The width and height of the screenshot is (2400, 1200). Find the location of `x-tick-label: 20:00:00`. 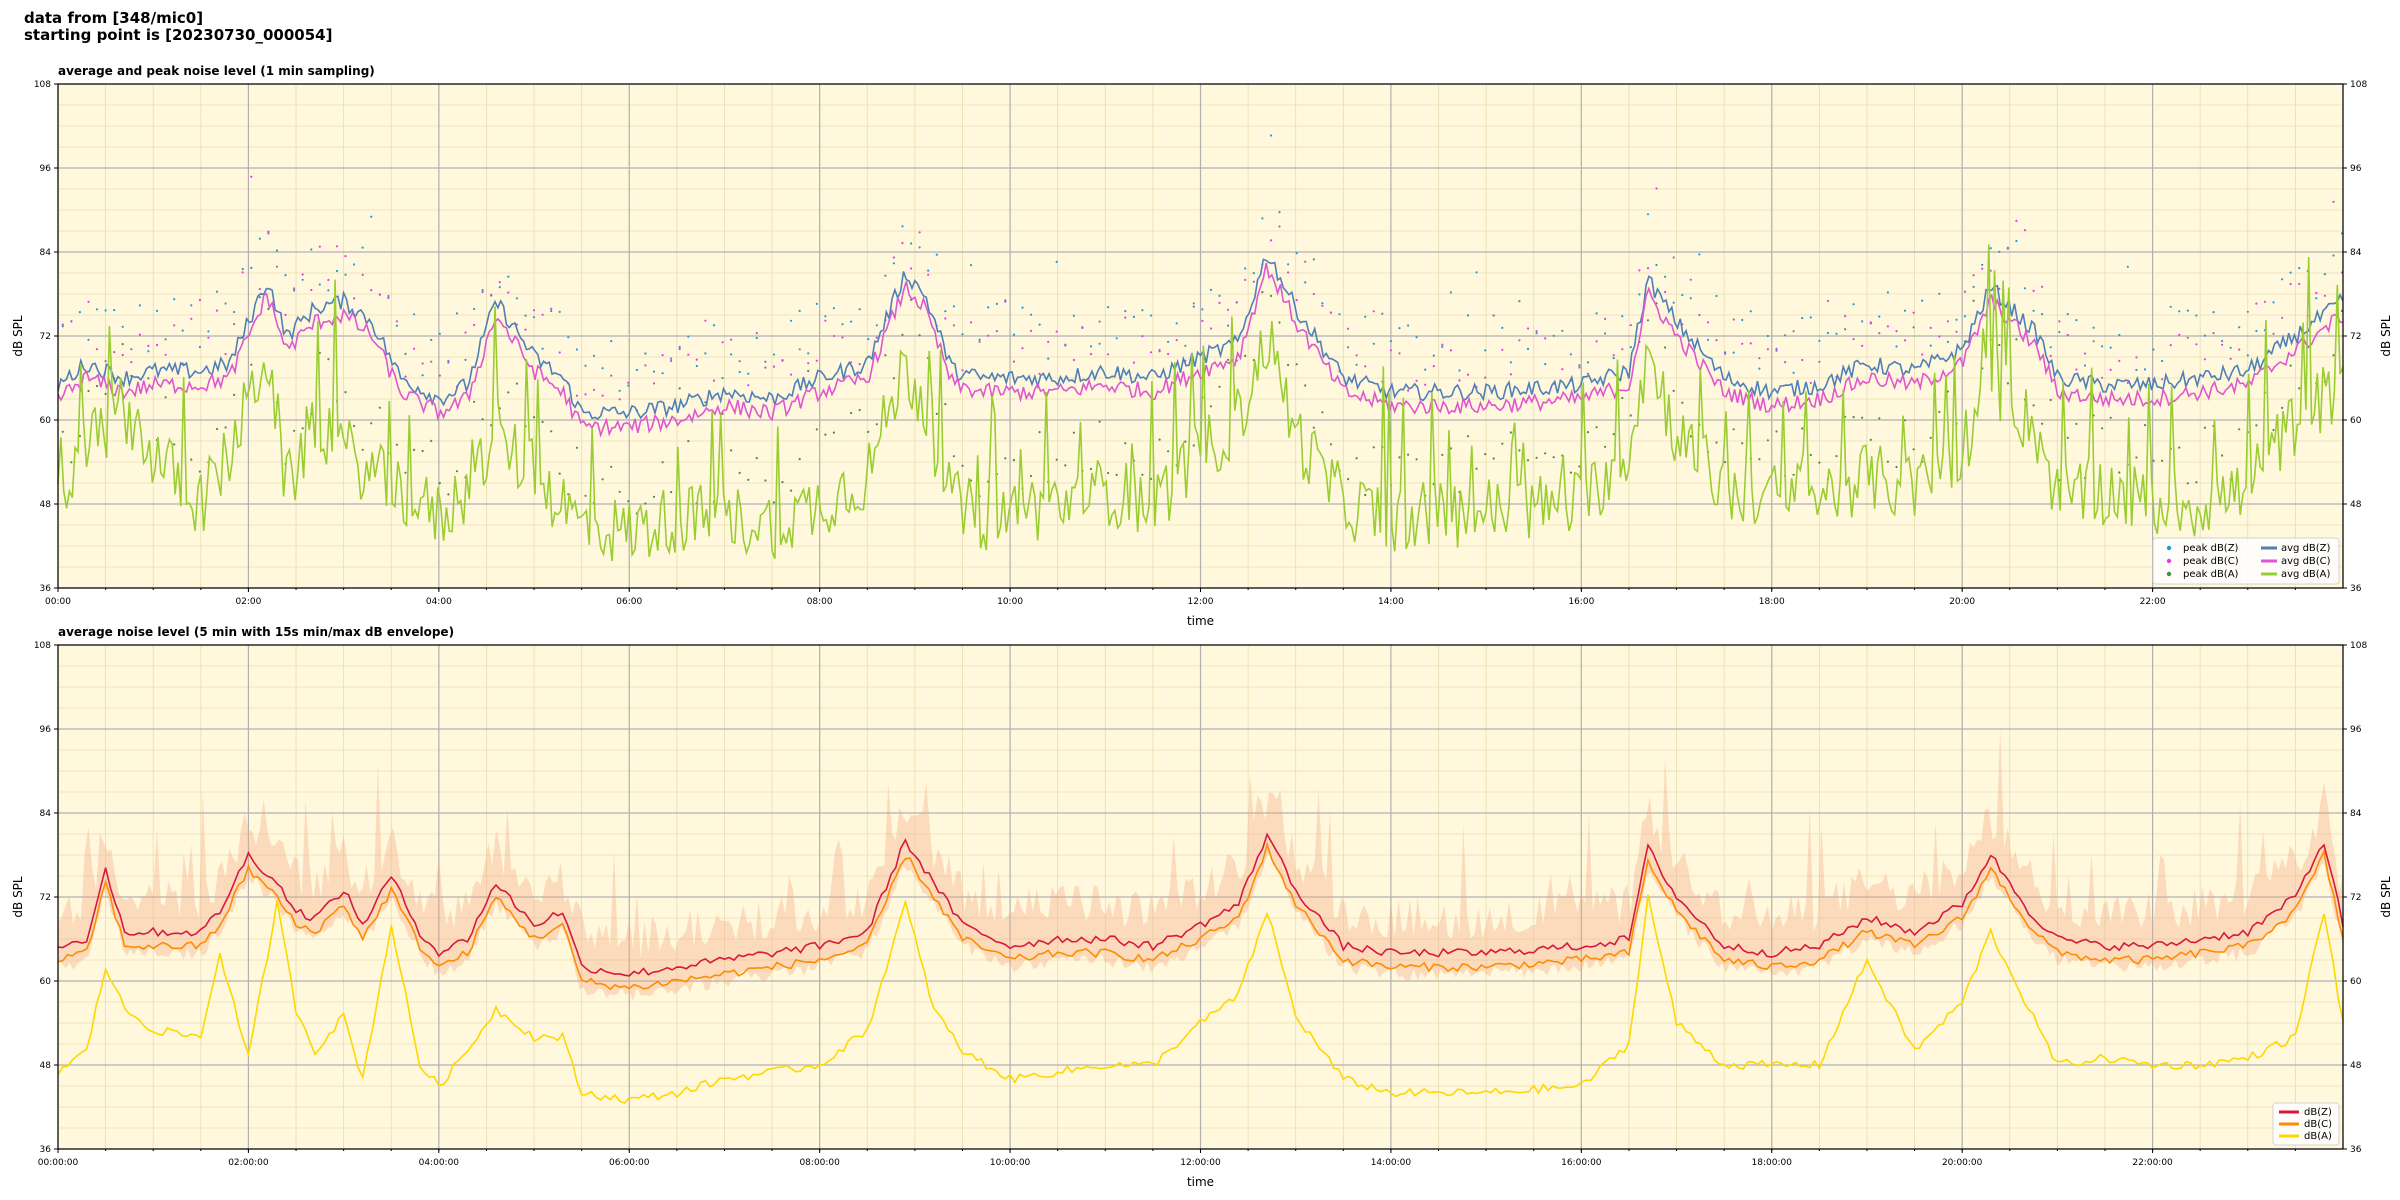

x-tick-label: 20:00:00 is located at coordinates (1962, 1163).